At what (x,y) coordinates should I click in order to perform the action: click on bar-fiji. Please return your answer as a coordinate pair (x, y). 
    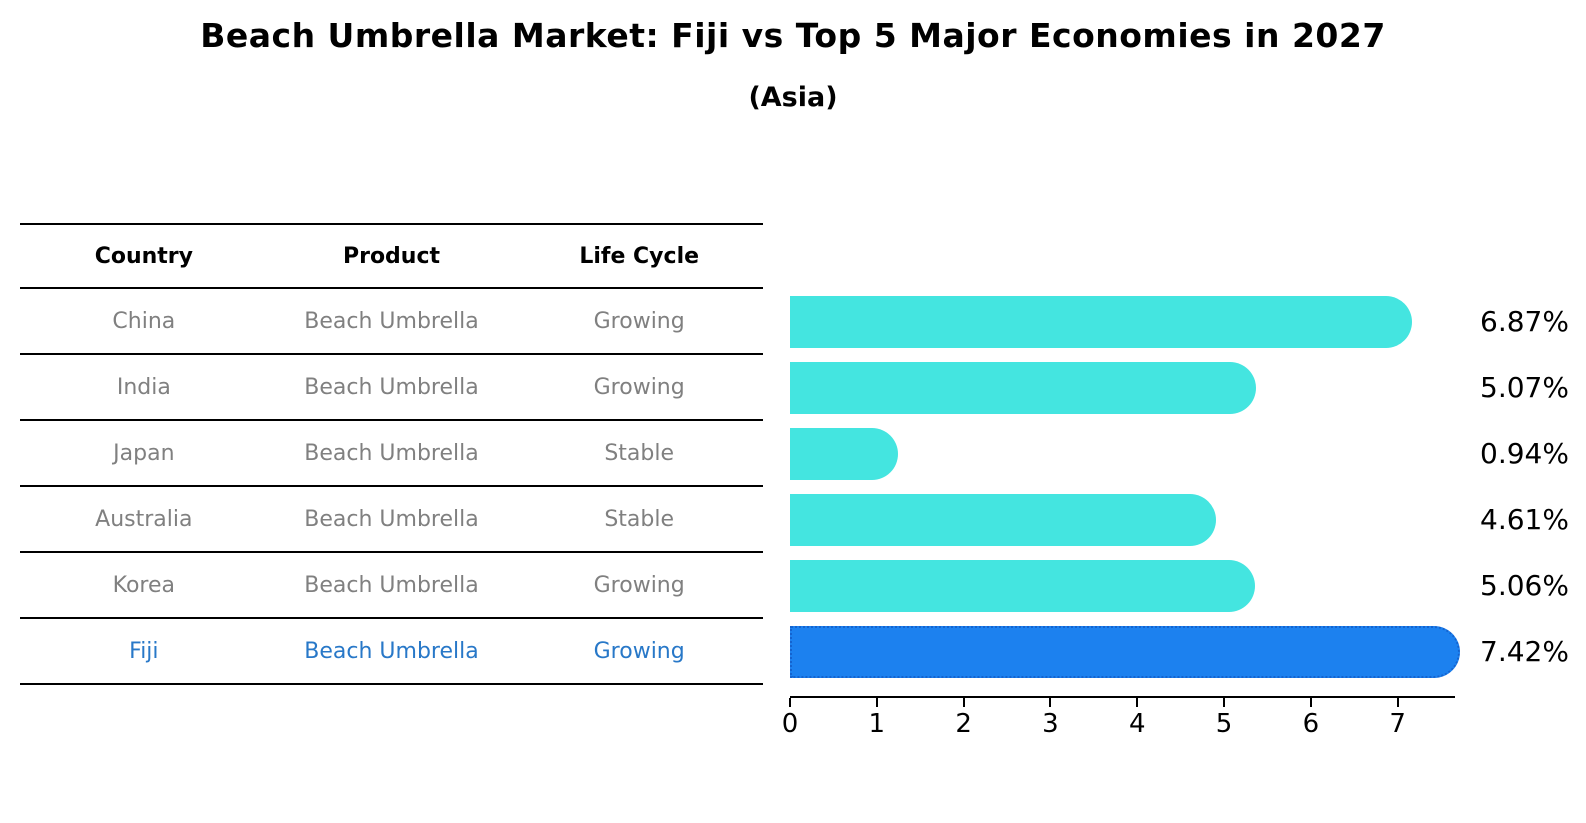
    Looking at the image, I should click on (1125, 652).